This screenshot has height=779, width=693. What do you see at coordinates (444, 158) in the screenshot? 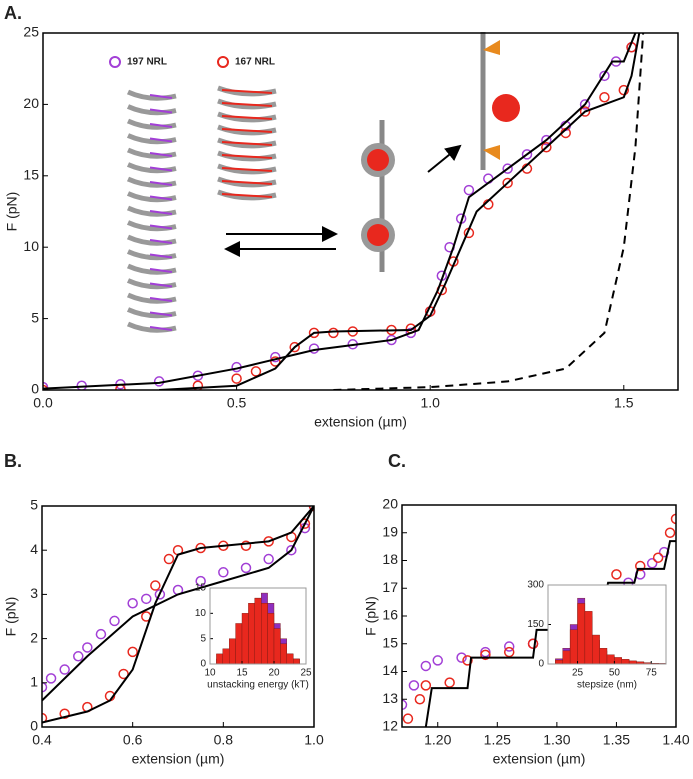
I see `arrow` at bounding box center [444, 158].